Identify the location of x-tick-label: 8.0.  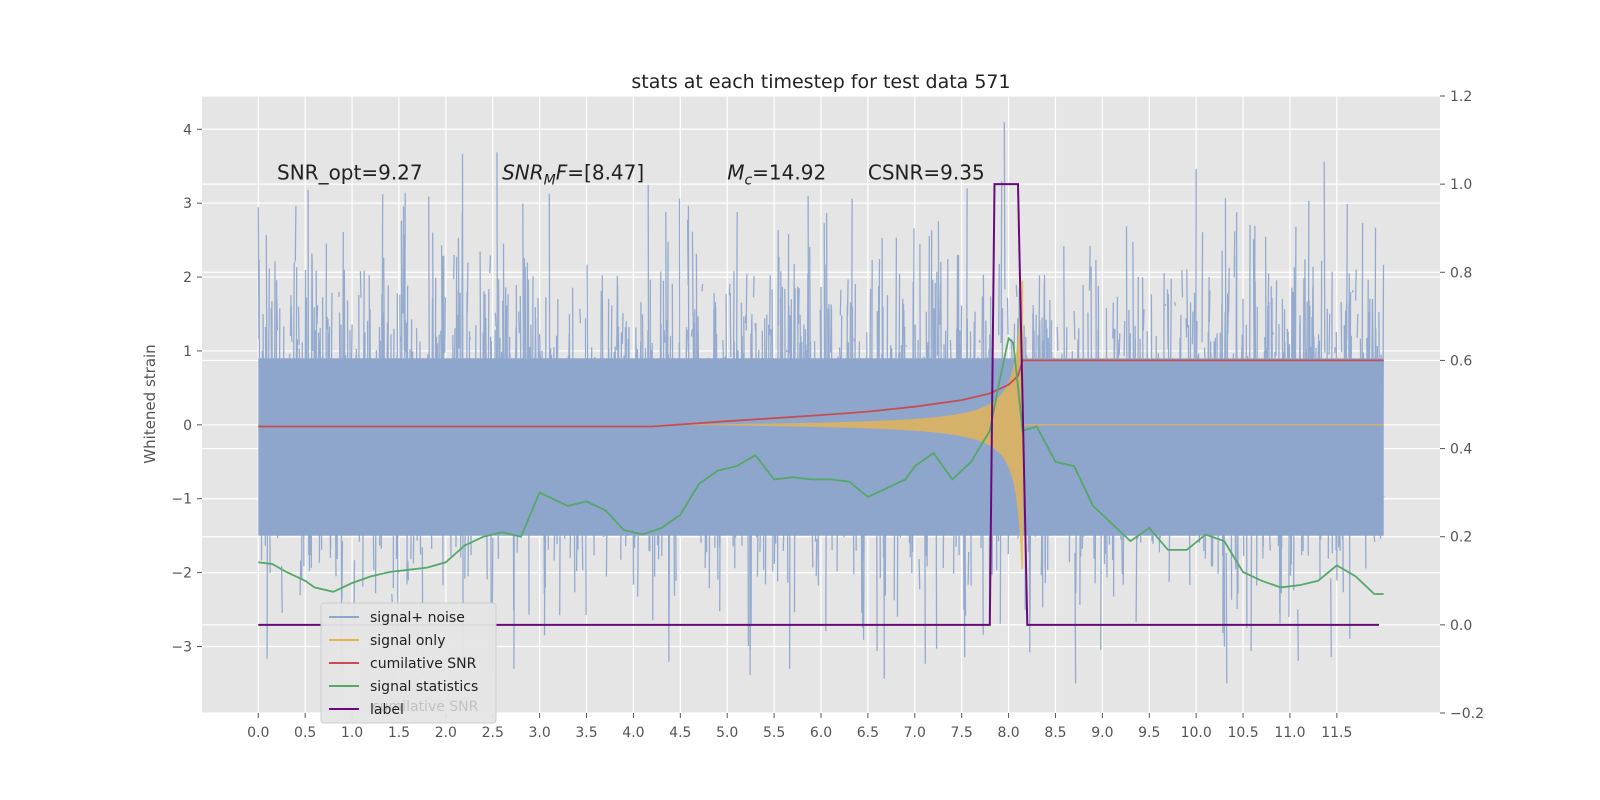
(1008, 733).